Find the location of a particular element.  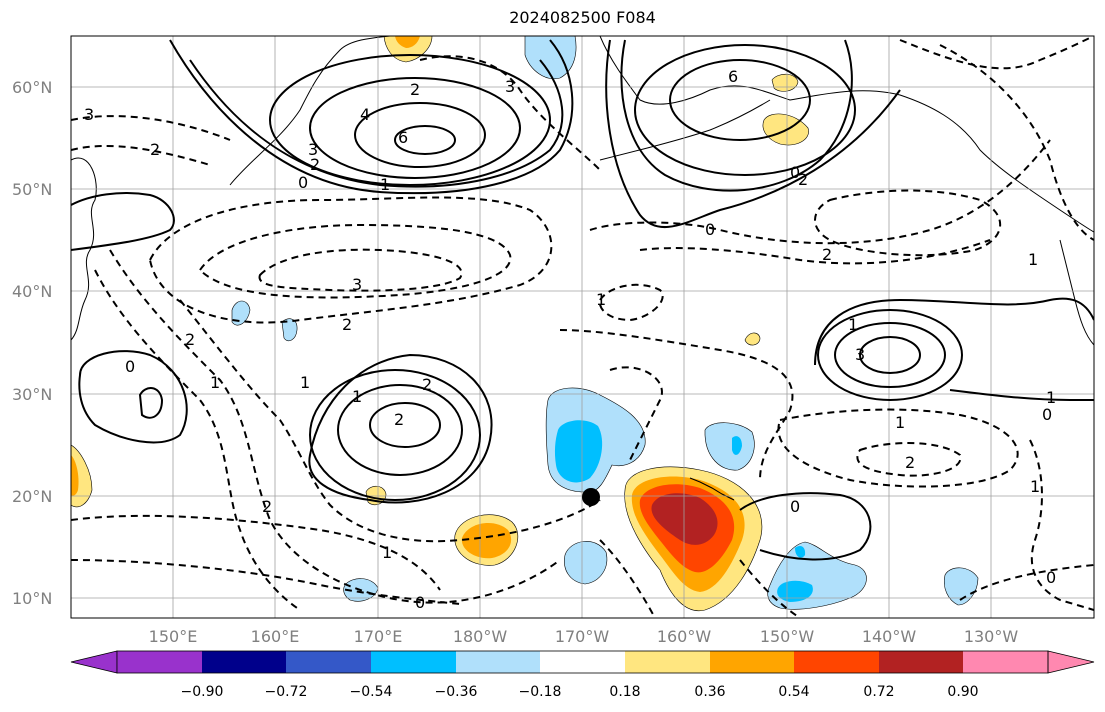

colorbar-label: 0.54 is located at coordinates (793, 692).